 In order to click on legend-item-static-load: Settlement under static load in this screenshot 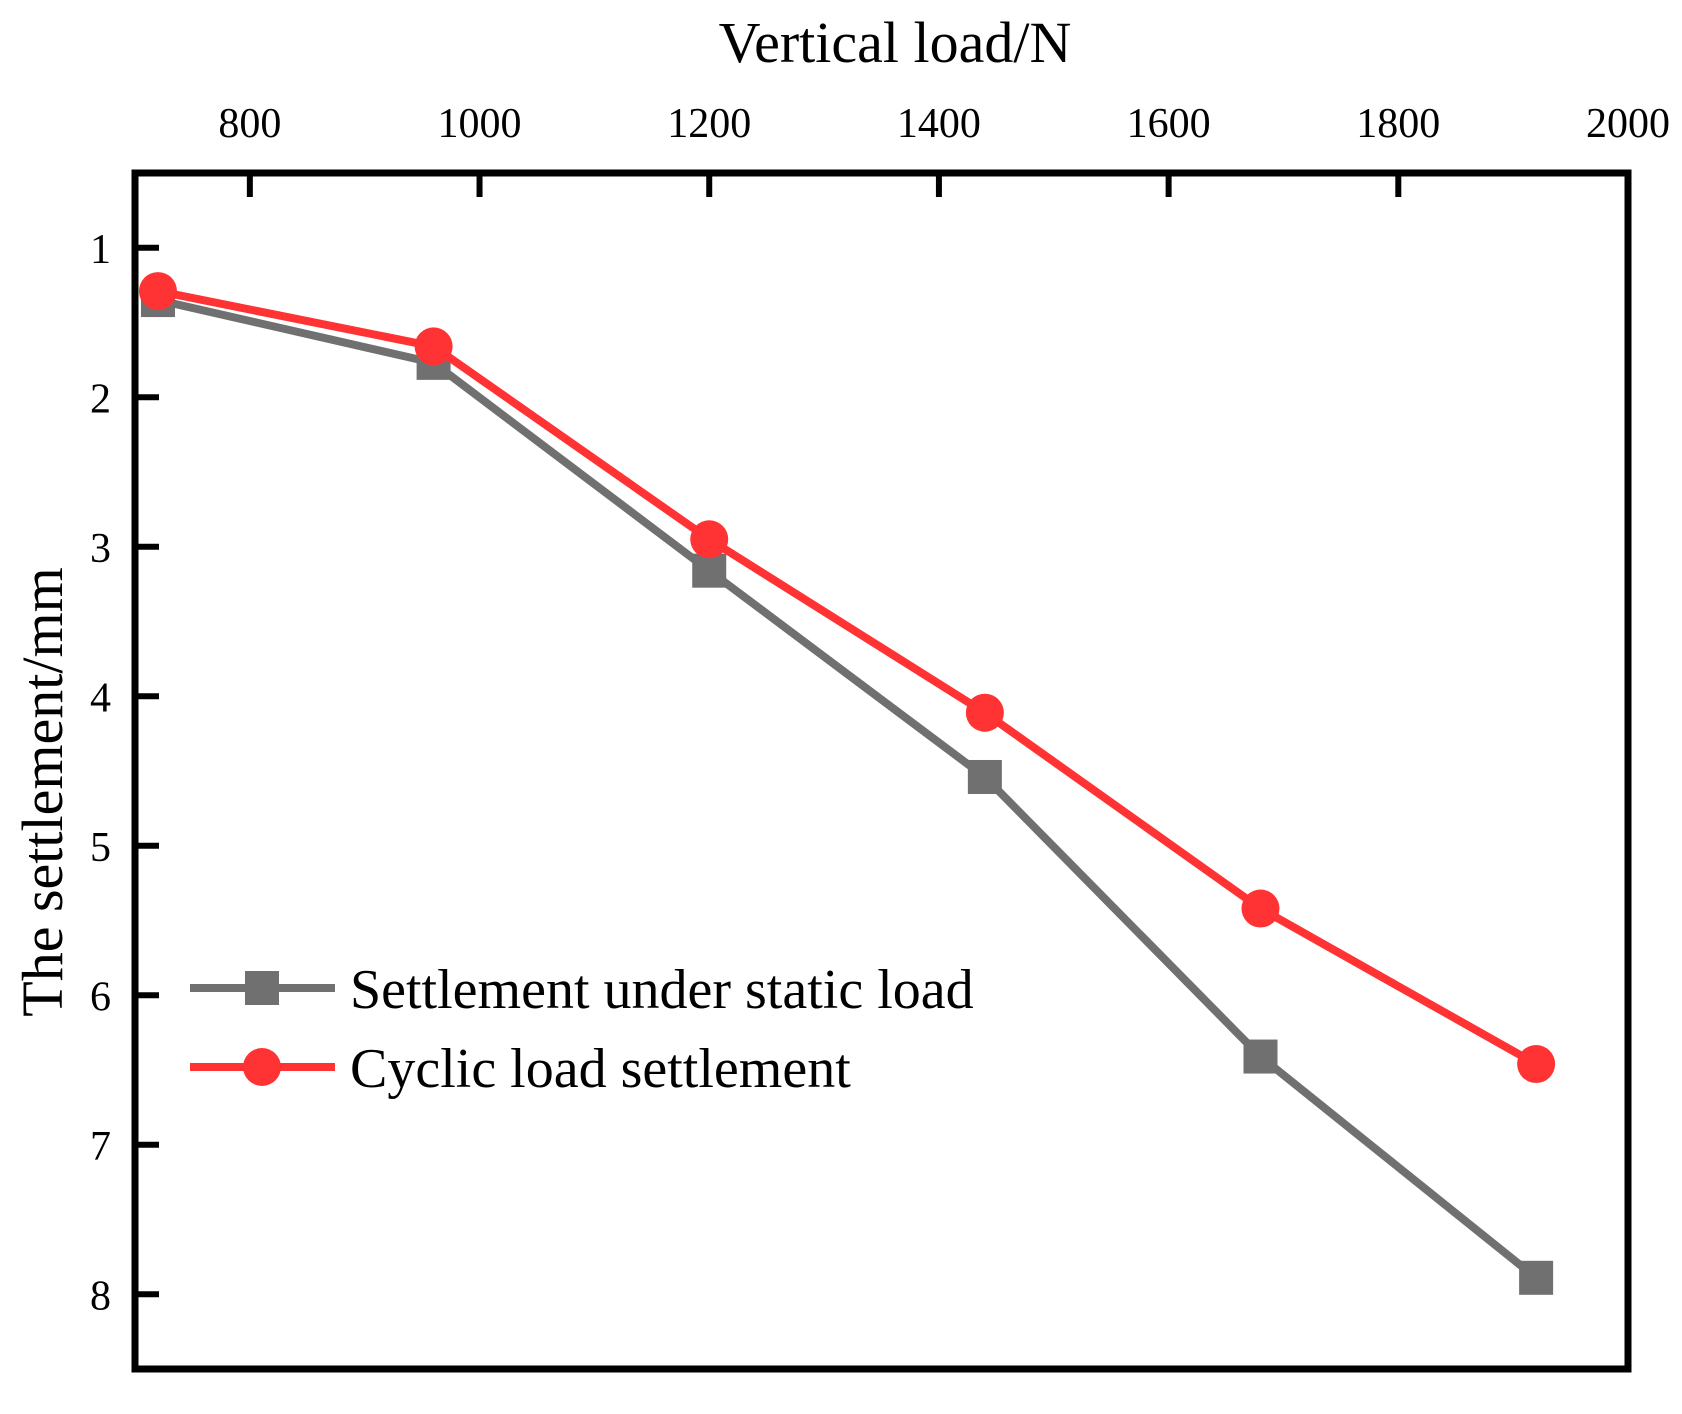, I will do `click(582, 990)`.